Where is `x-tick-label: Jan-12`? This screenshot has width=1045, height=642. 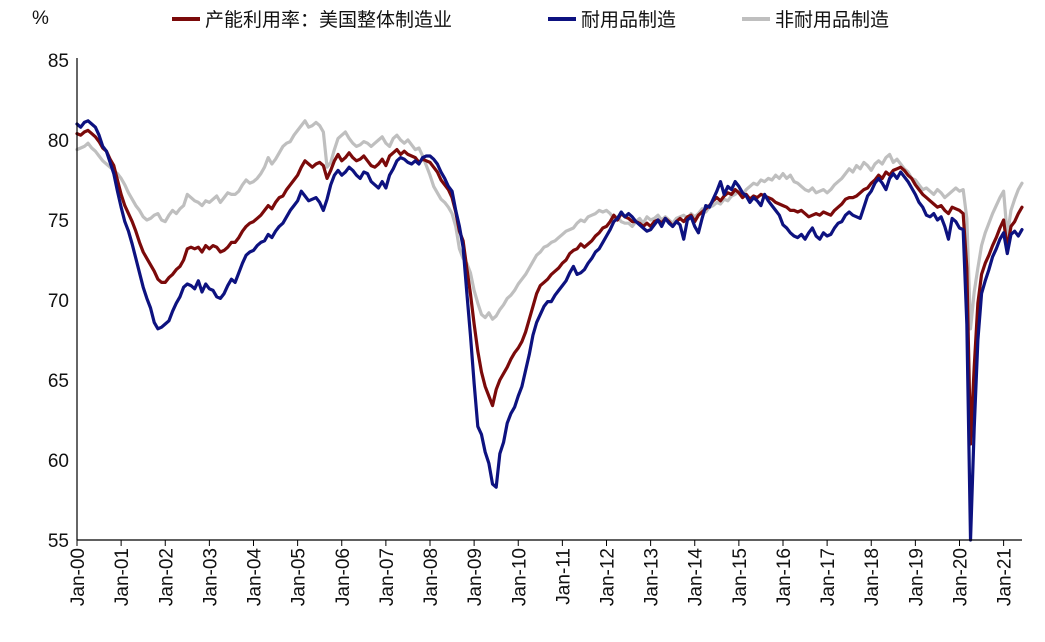 x-tick-label: Jan-12 is located at coordinates (607, 577).